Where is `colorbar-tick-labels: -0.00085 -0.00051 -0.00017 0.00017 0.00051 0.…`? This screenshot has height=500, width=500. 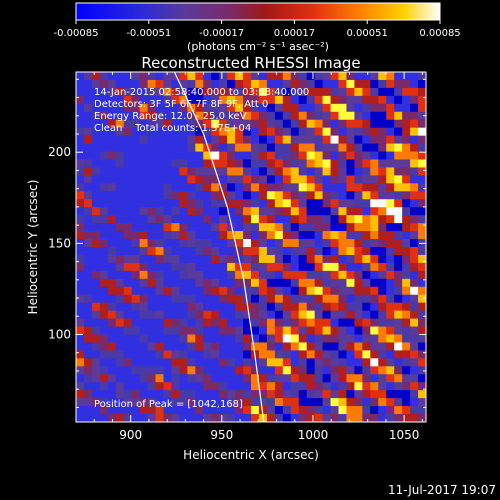
colorbar-tick-labels: -0.00085 -0.00051 -0.00017 0.00017 0.00051 0.… is located at coordinates (257, 33).